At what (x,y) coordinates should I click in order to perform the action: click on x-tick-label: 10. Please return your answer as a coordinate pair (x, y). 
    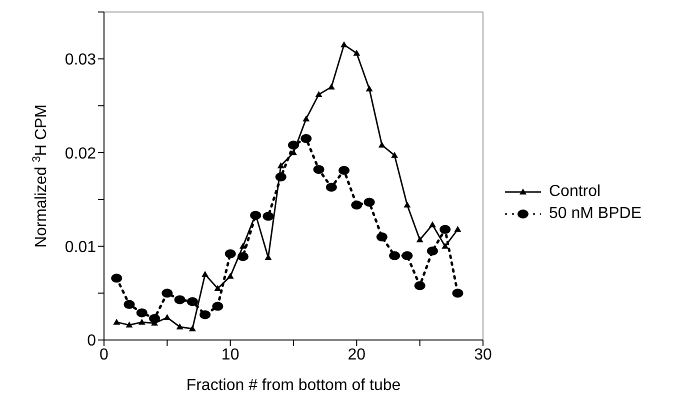
    Looking at the image, I should click on (230, 355).